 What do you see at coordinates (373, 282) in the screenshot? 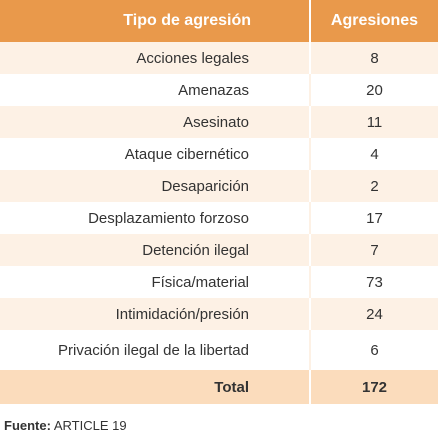
I see `aggression-count: 73` at bounding box center [373, 282].